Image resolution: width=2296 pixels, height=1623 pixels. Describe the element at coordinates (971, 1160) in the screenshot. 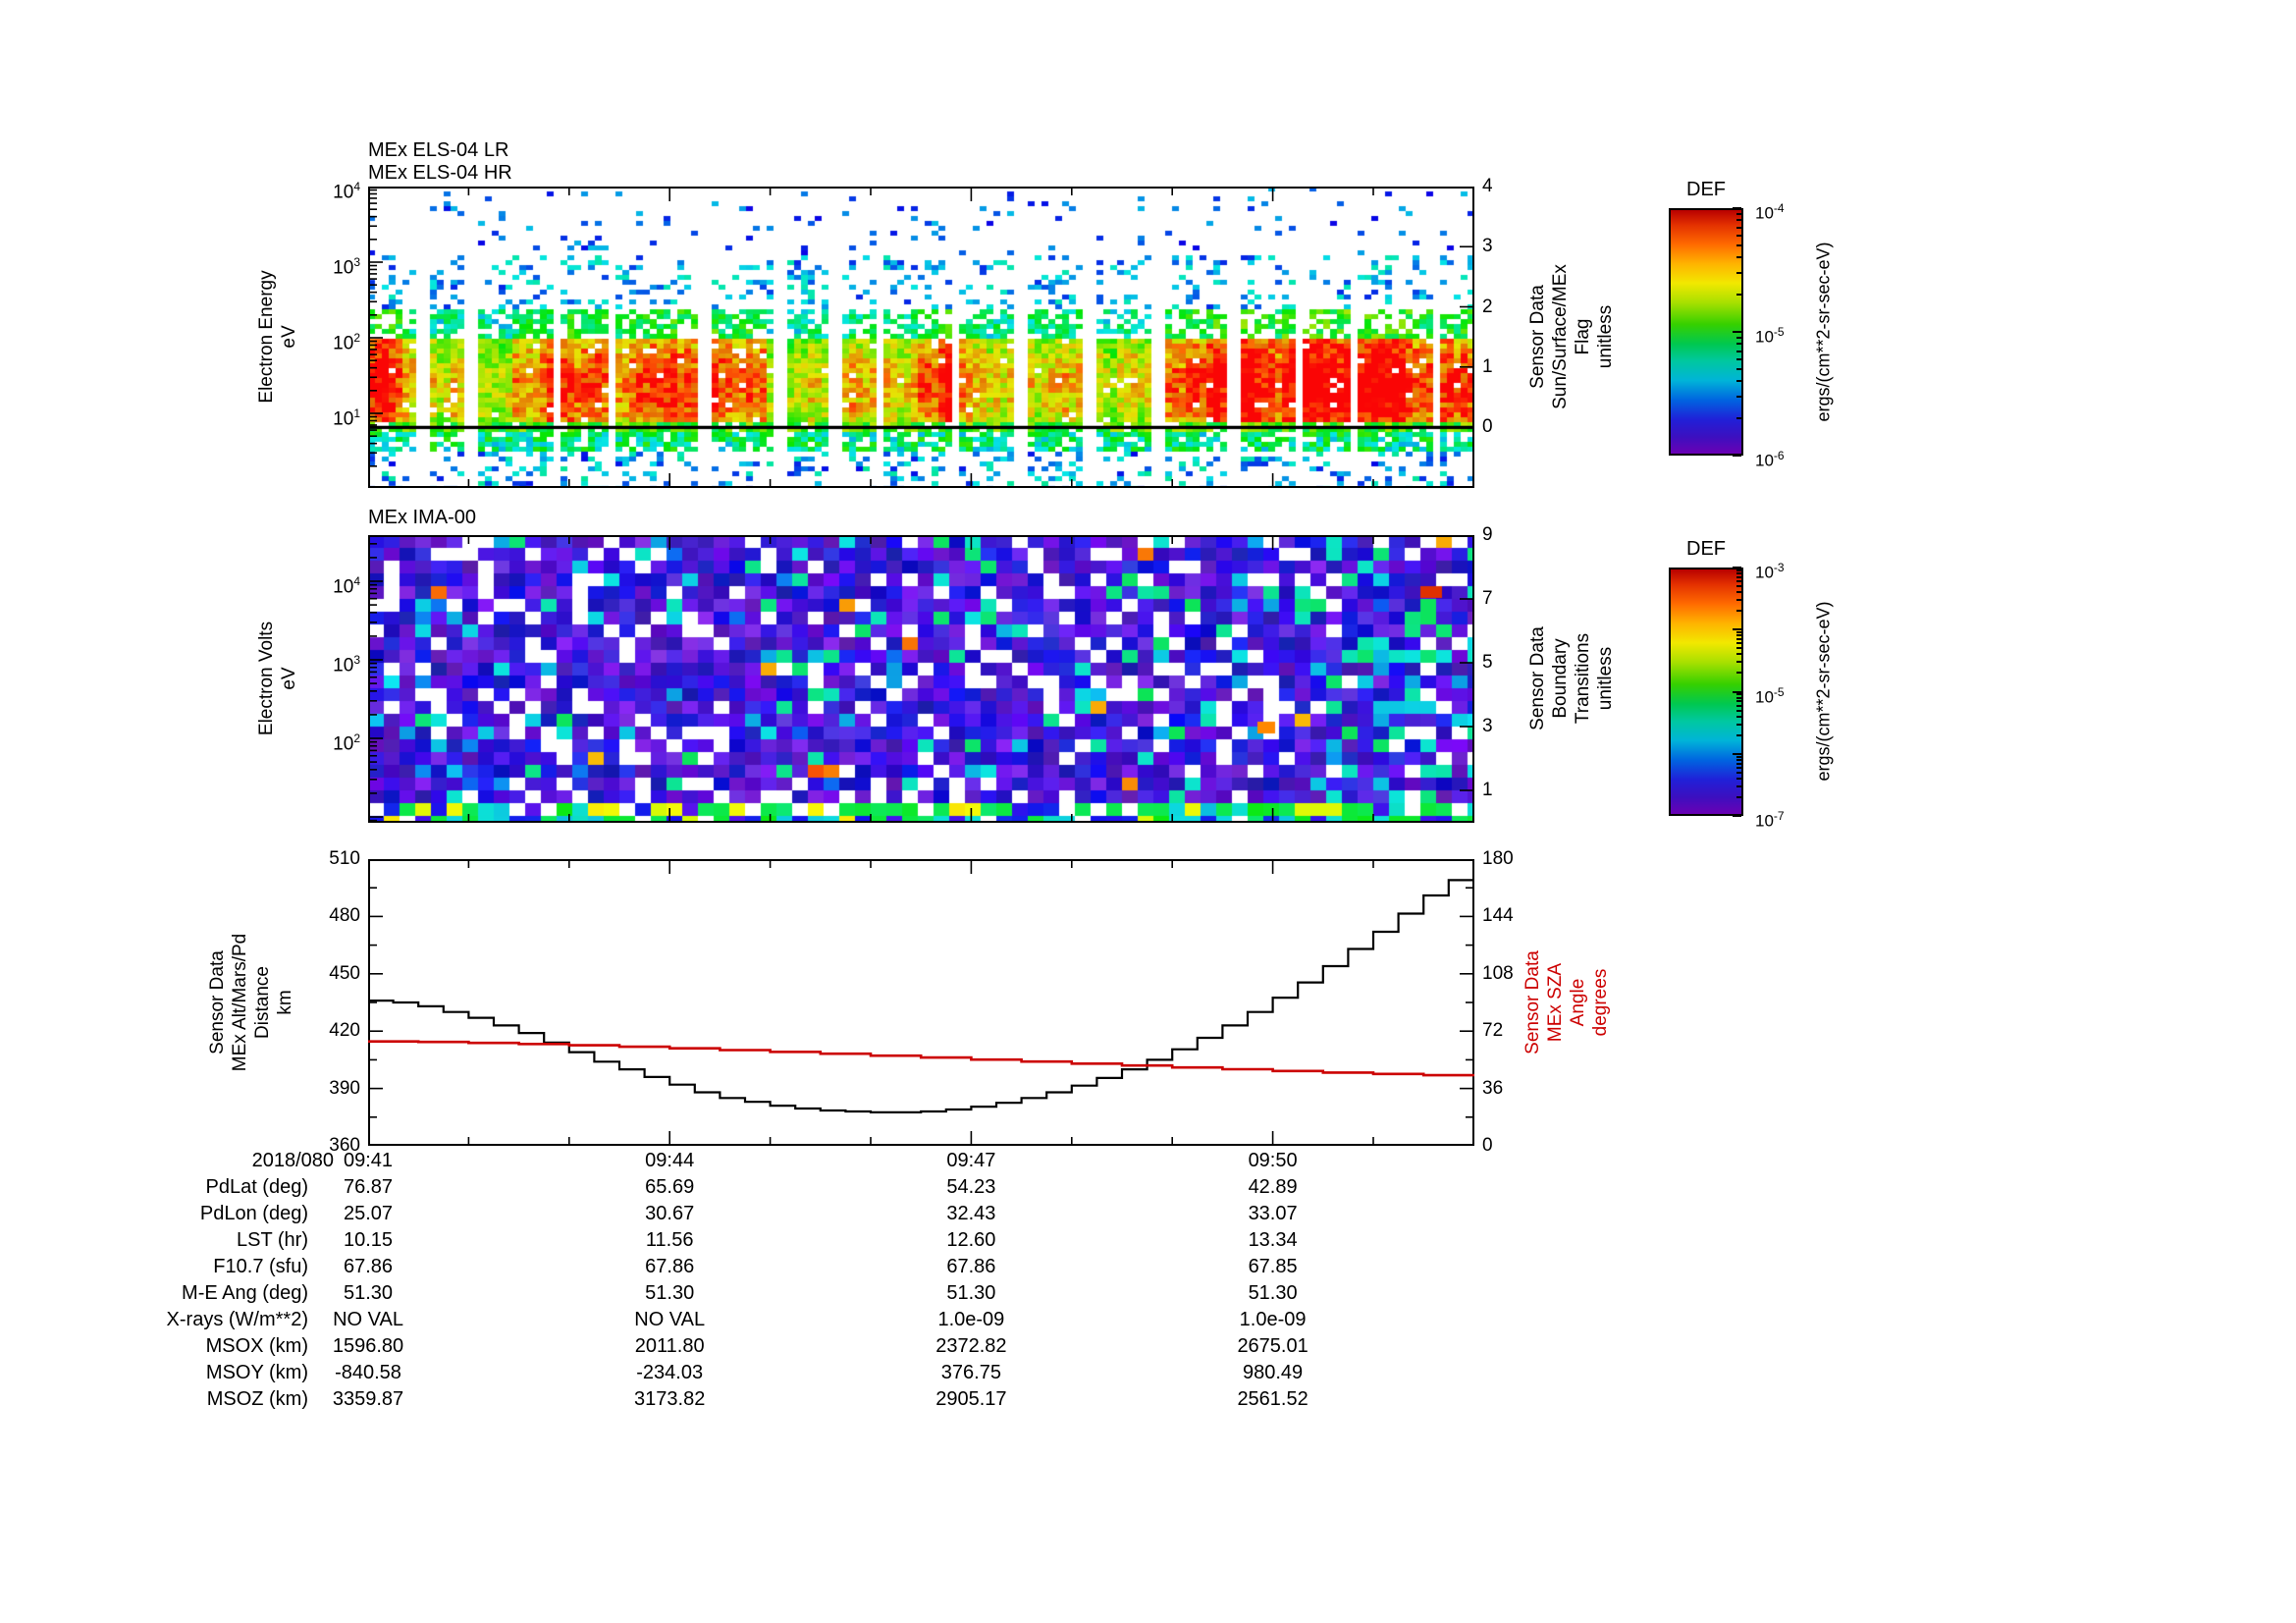

I see `x-axis-tick-label: 09:47` at that location.